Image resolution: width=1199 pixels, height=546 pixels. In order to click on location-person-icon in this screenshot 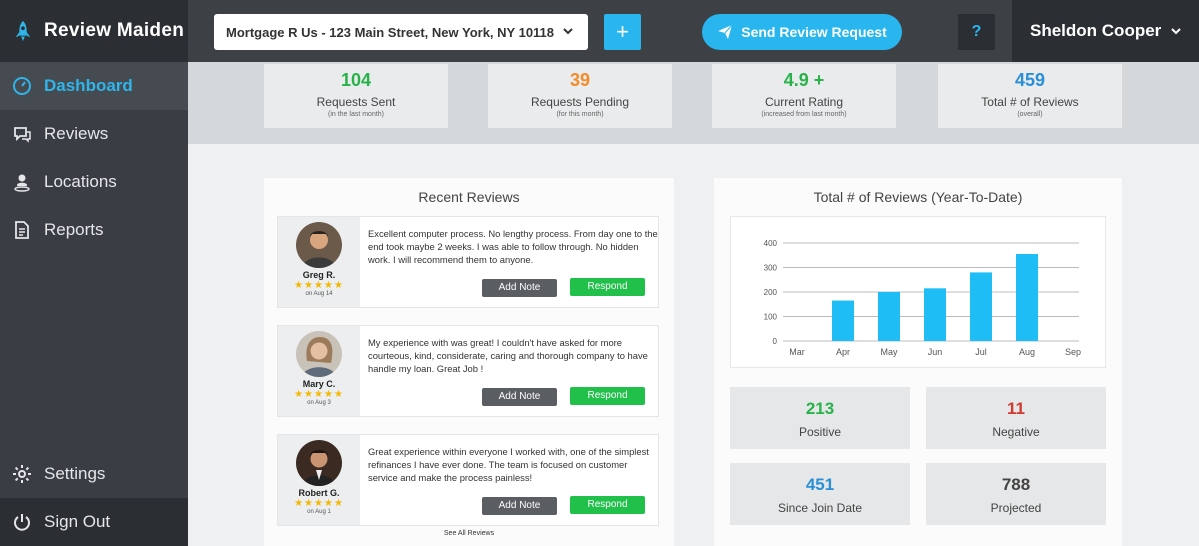, I will do `click(22, 182)`.